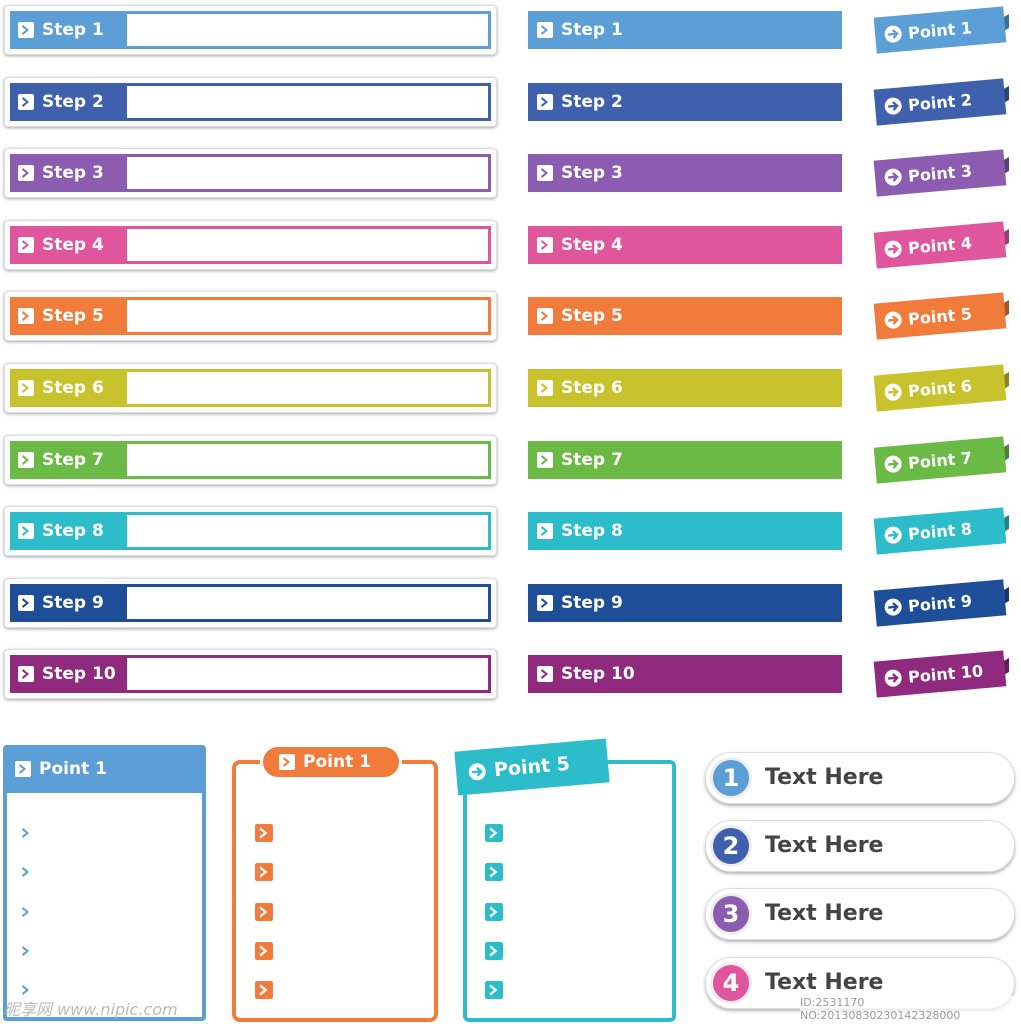 This screenshot has height=1024, width=1021. Describe the element at coordinates (731, 778) in the screenshot. I see `item-number: 1` at that location.